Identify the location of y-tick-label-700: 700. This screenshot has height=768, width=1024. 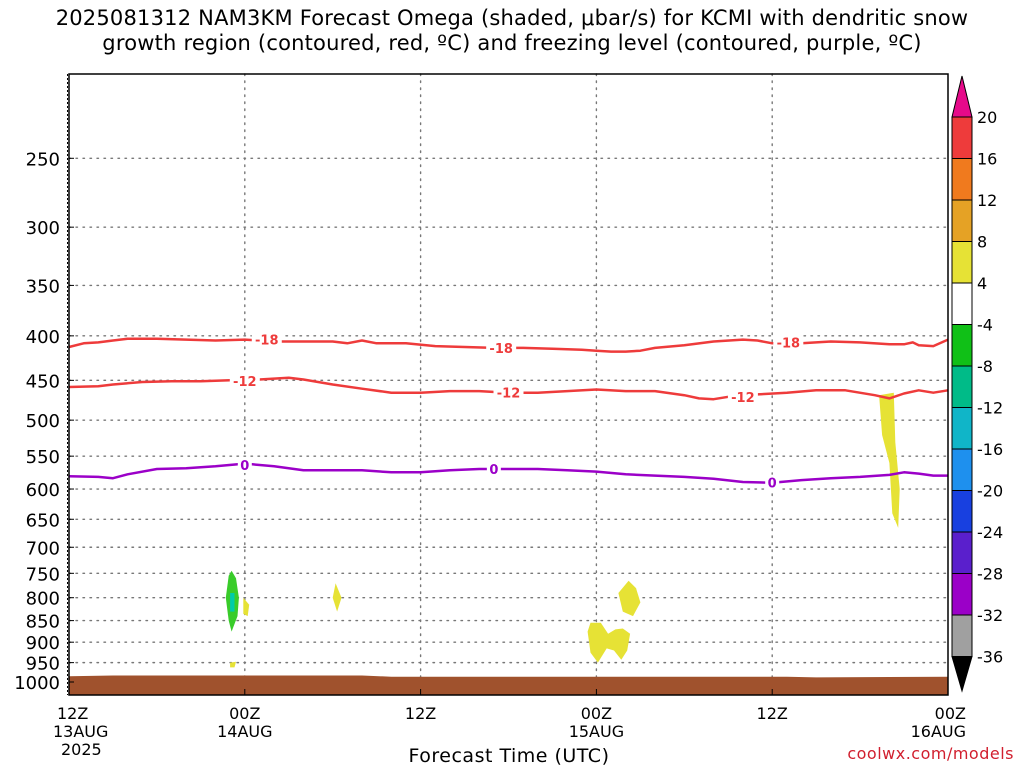
(43, 548).